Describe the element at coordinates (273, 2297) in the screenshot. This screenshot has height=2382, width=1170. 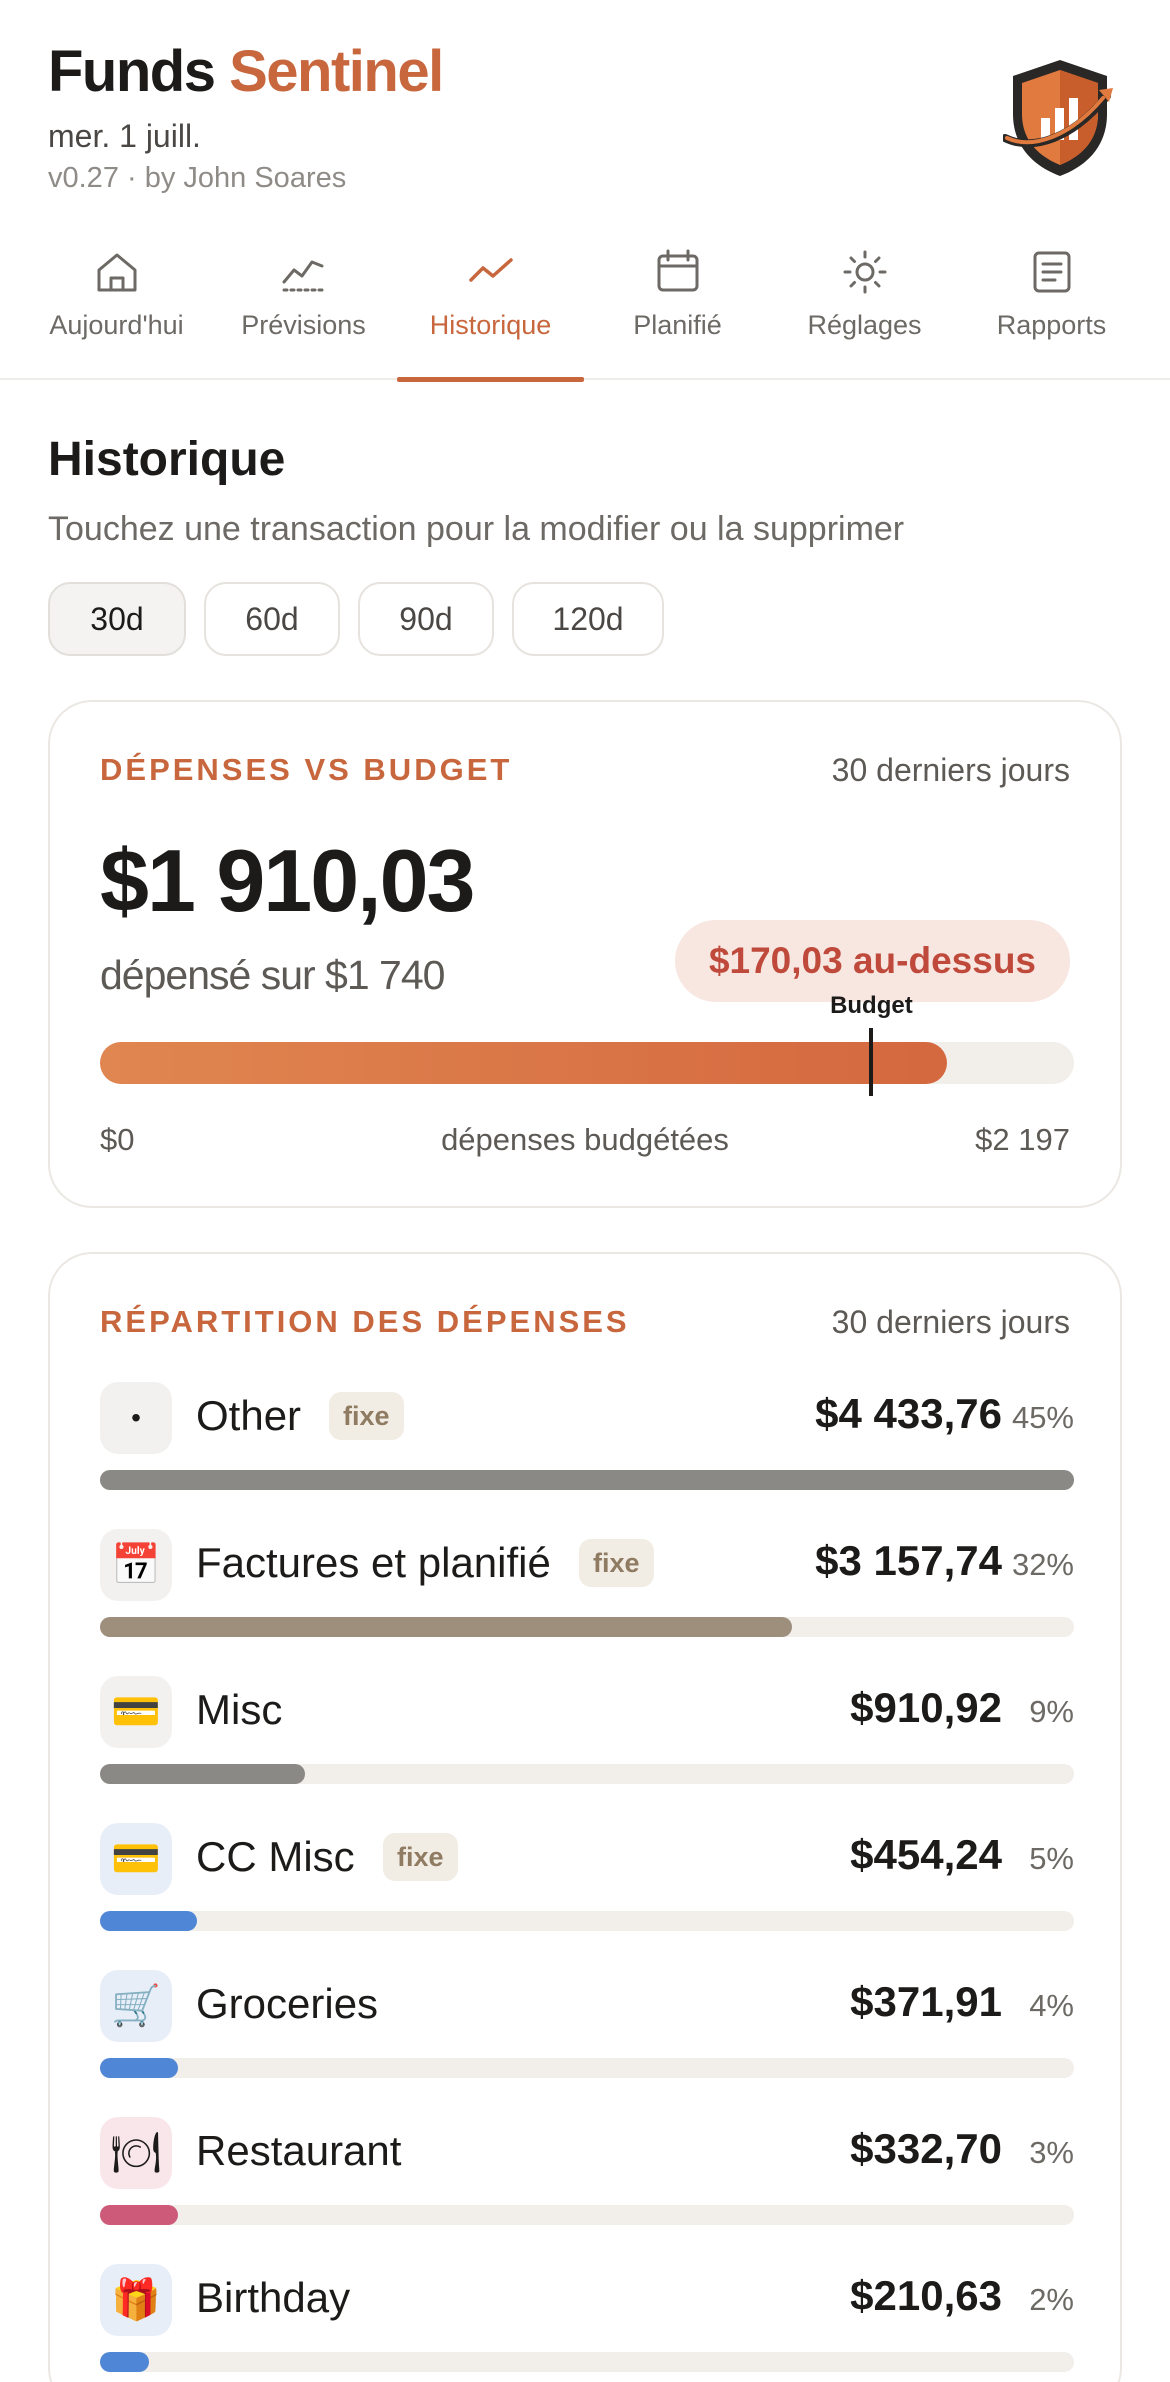
I see `category-name: Birthday` at that location.